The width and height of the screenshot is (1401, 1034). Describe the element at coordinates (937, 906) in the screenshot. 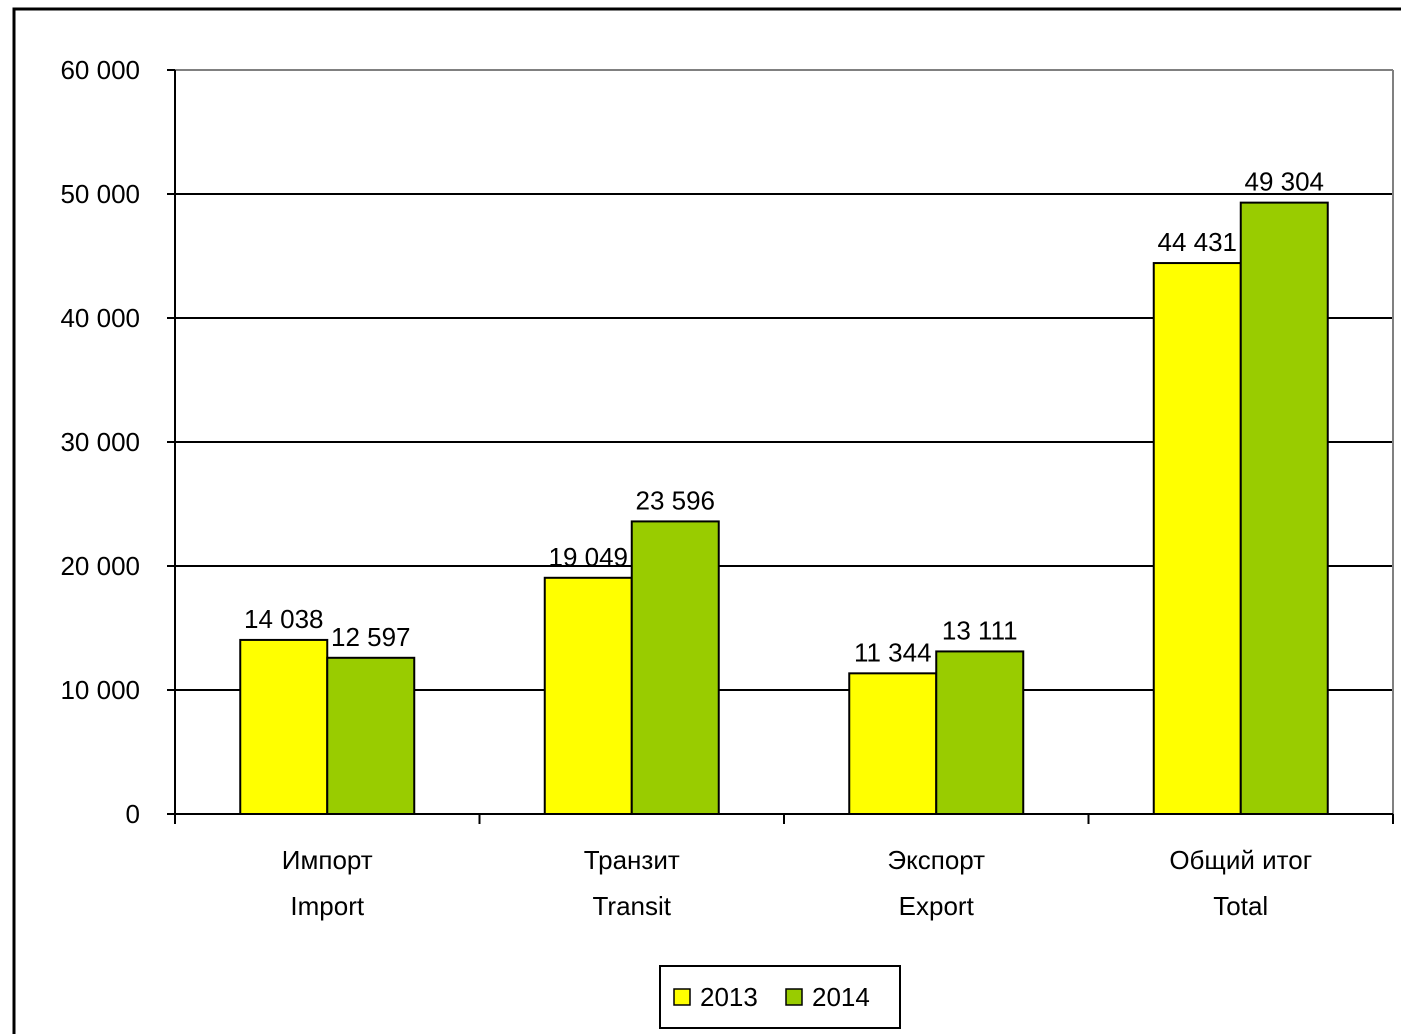

I see `category-label: Export` at that location.